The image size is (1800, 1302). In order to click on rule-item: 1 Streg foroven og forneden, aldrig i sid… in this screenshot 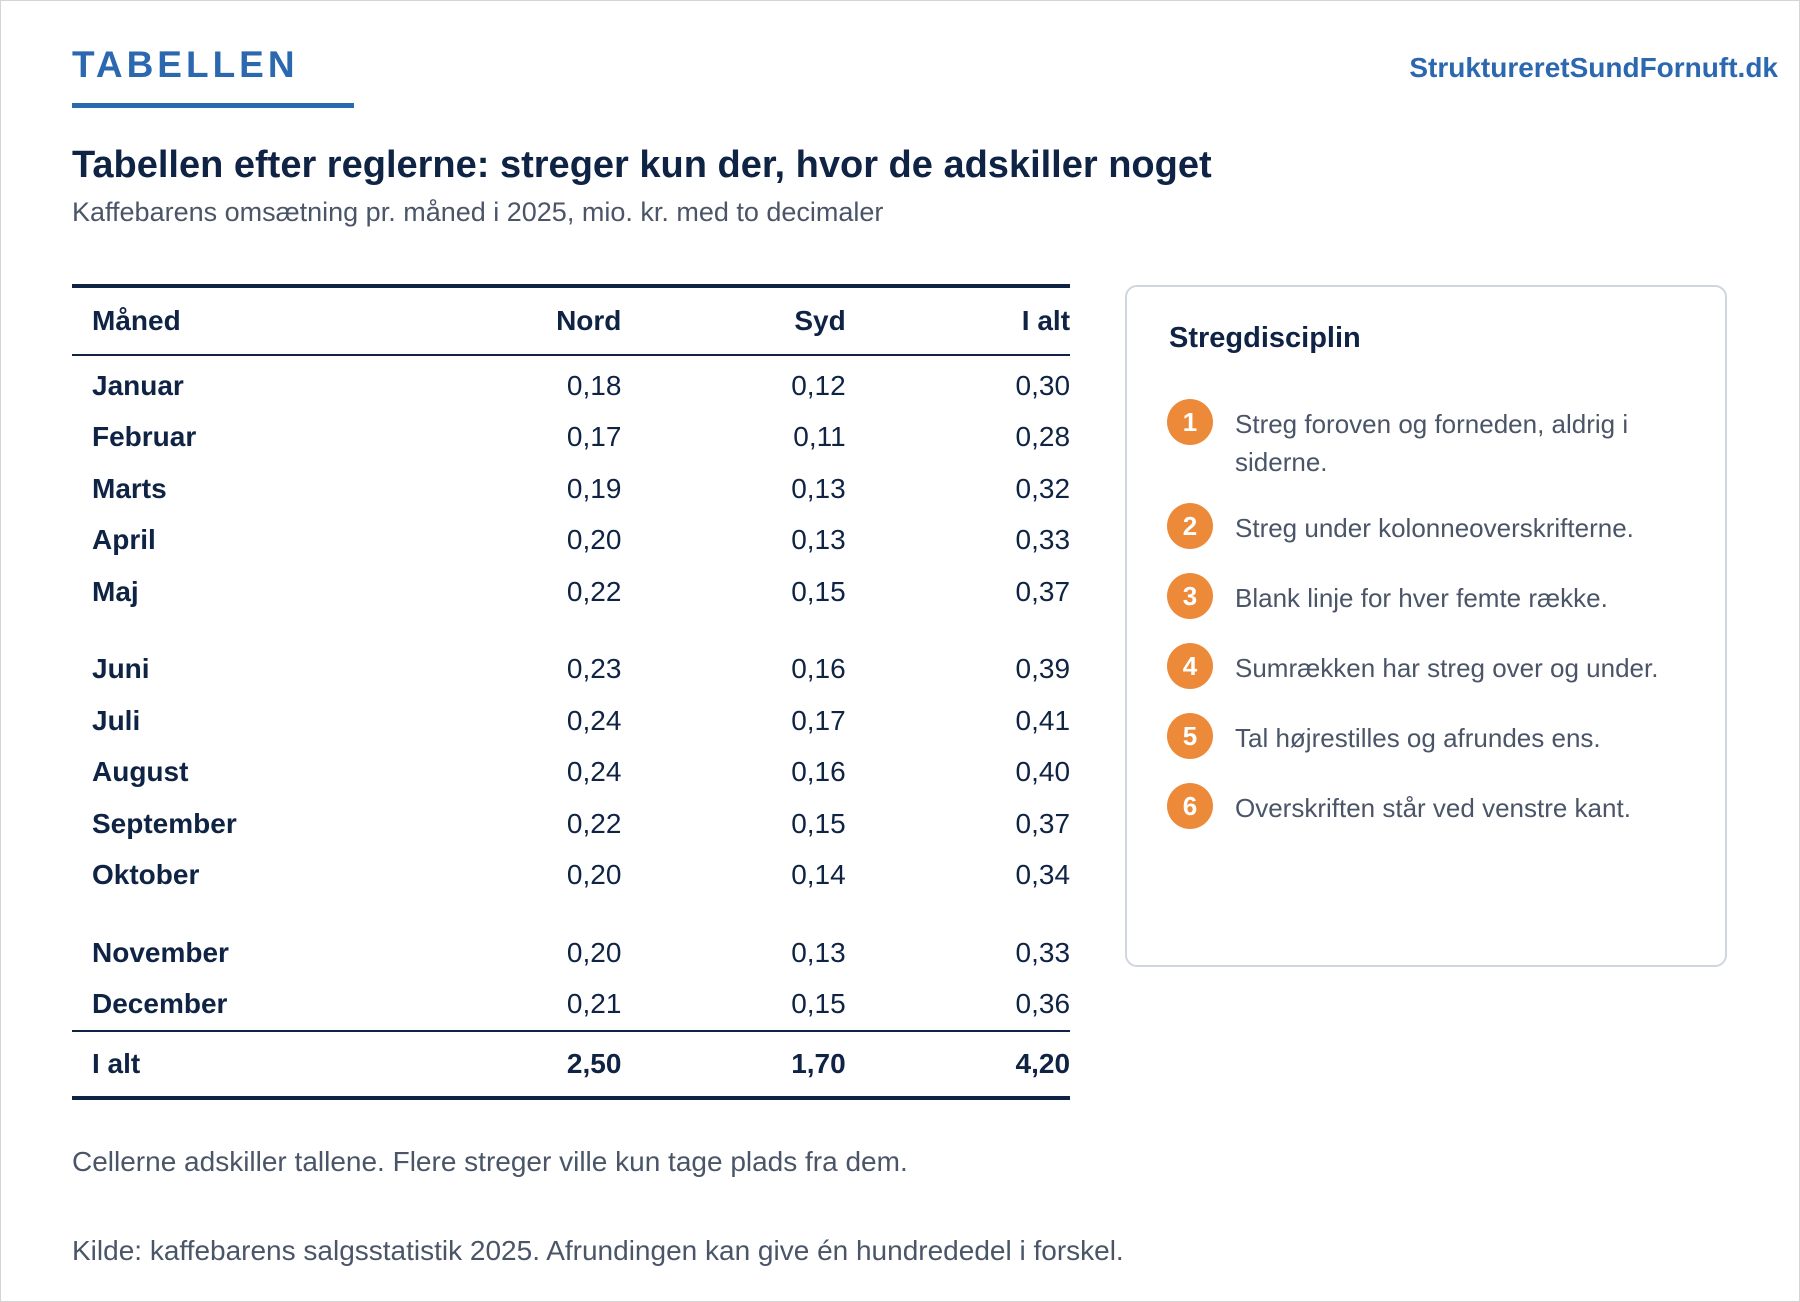, I will do `click(1426, 440)`.